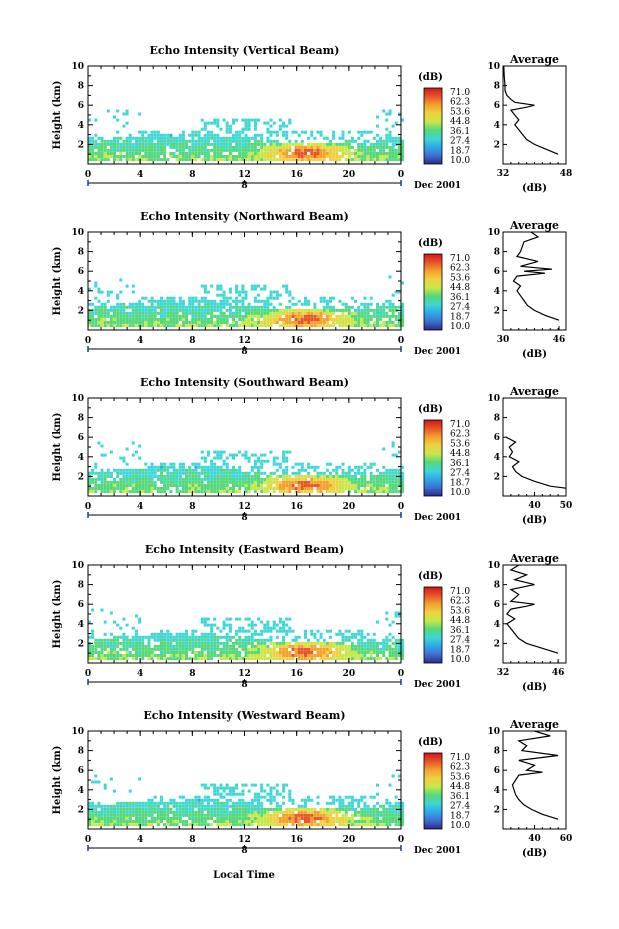 The width and height of the screenshot is (619, 929). Describe the element at coordinates (531, 110) in the screenshot. I see `profile-line` at that location.